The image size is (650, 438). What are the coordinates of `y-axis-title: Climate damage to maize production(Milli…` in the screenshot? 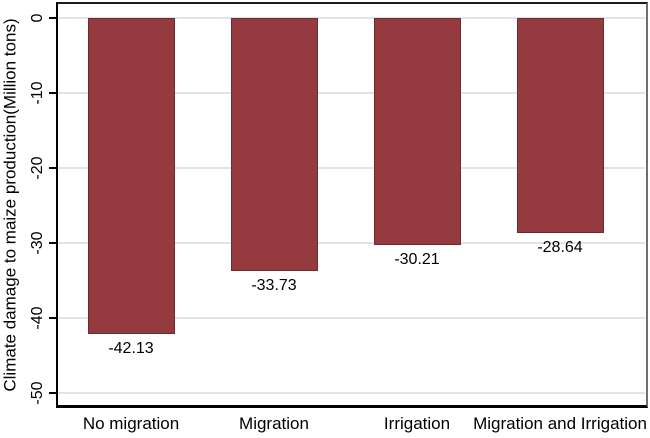 It's located at (10, 205).